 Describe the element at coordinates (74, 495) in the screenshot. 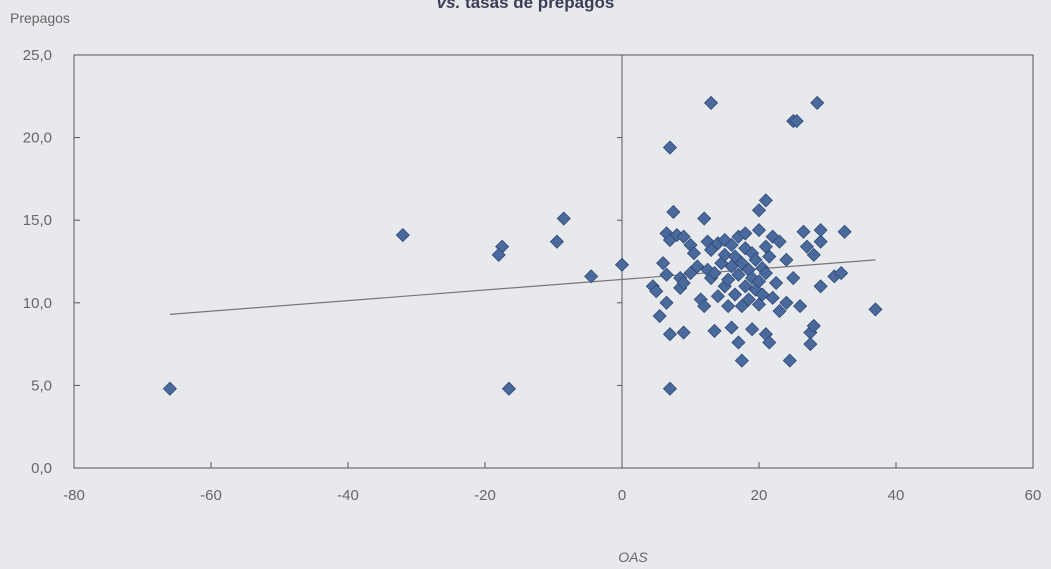

I see `x-tick-label: -80` at that location.